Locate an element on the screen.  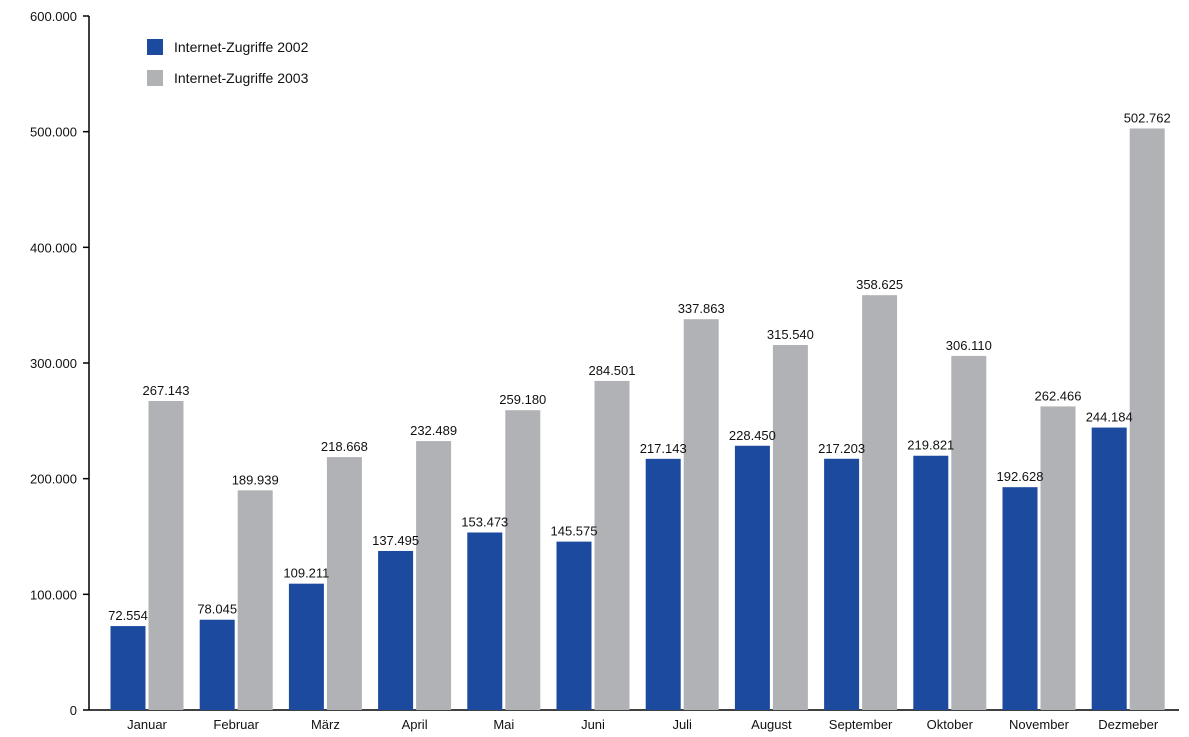
bar-value-label: 259.180 is located at coordinates (522, 399).